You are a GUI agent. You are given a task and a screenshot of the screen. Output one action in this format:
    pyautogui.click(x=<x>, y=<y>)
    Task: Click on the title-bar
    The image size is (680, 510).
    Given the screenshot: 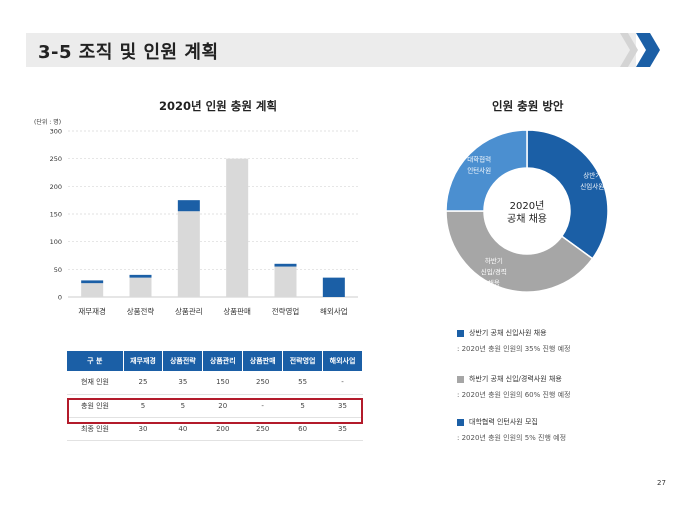 What is the action you would take?
    pyautogui.click(x=331, y=50)
    